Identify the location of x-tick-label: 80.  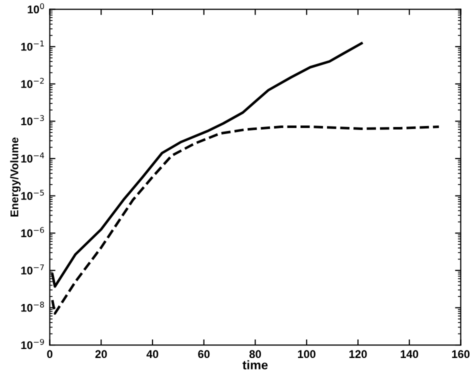
(255, 354).